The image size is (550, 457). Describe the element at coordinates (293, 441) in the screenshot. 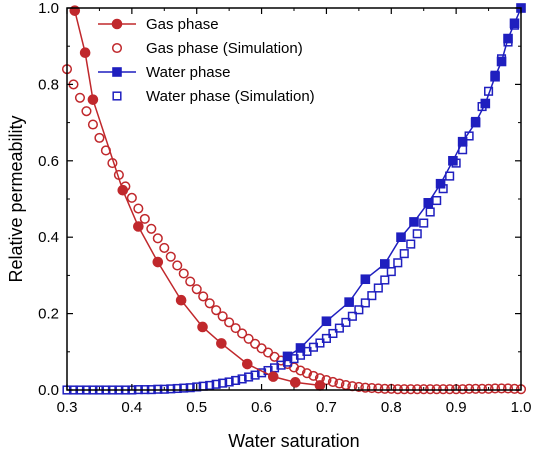

I see `x-axis-label: Water saturation` at that location.